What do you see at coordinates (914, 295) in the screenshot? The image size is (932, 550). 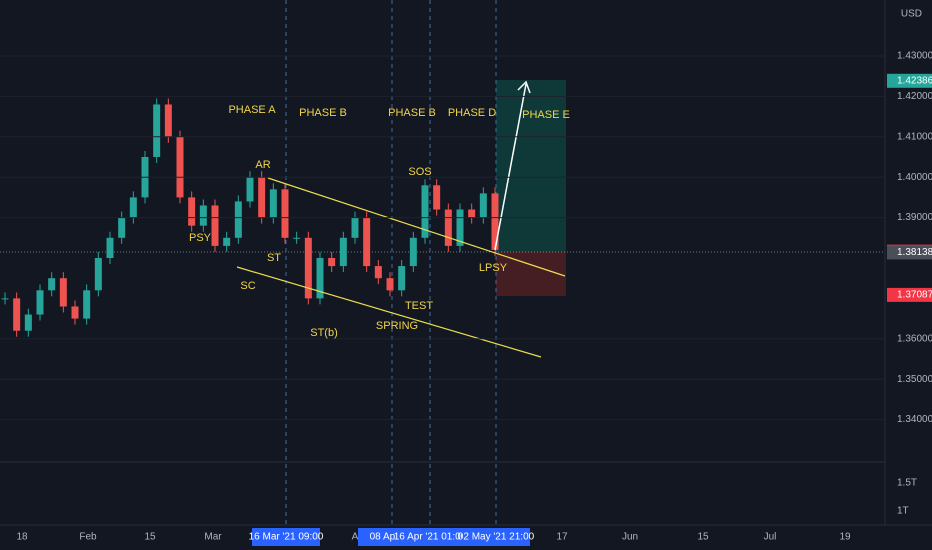 I see `price-badge-label: 1.37087` at bounding box center [914, 295].